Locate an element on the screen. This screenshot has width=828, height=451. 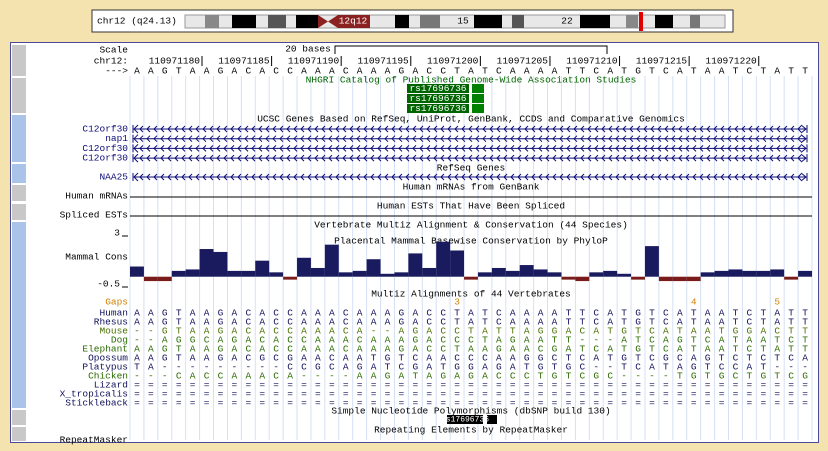
ideogram-bands is located at coordinates (455, 21).